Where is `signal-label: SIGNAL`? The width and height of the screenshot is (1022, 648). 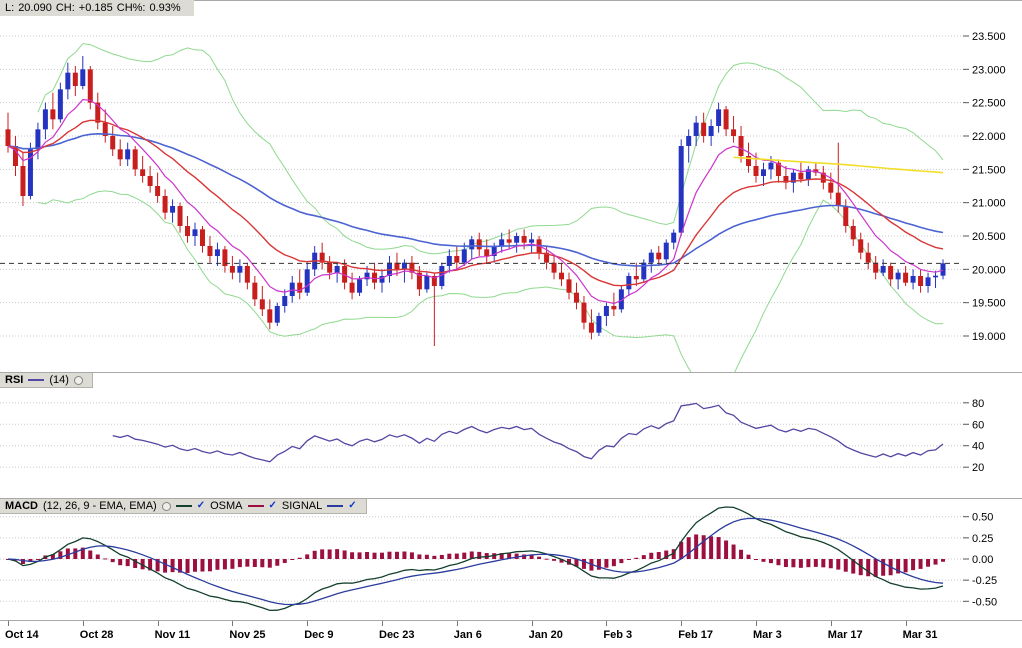 signal-label: SIGNAL is located at coordinates (302, 506).